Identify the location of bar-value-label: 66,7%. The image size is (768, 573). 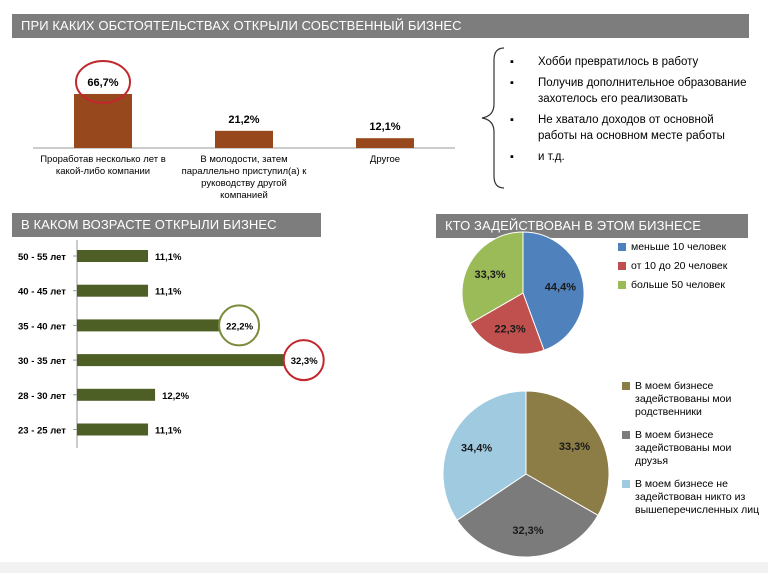
(102, 83).